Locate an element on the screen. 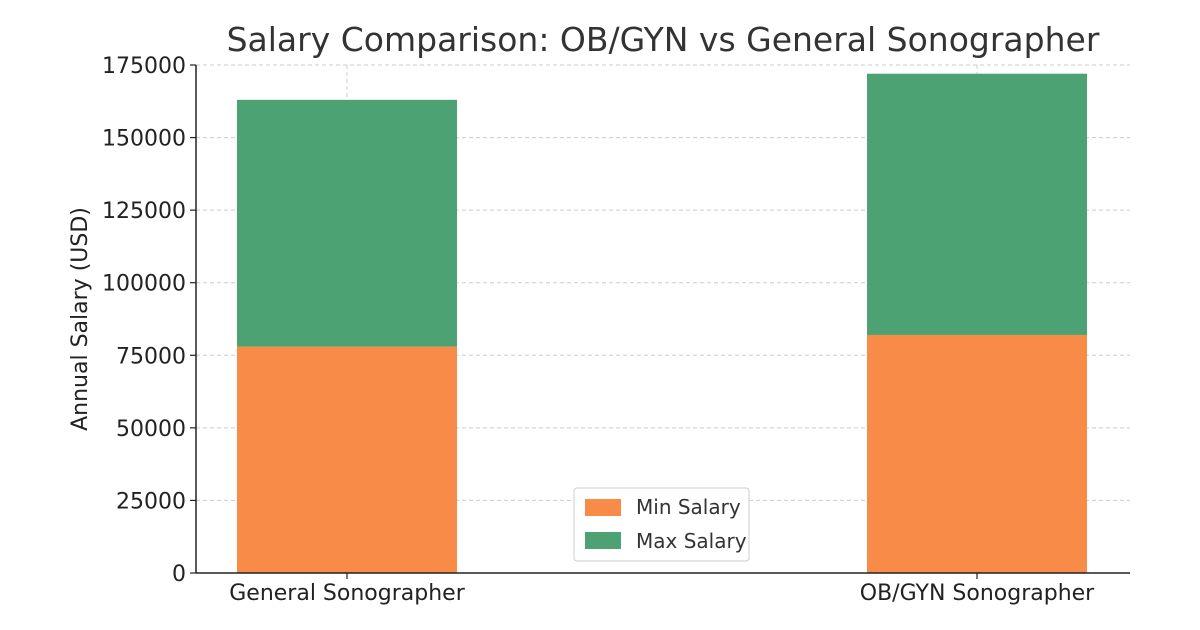  y-tick-label: 25000 is located at coordinates (151, 501).